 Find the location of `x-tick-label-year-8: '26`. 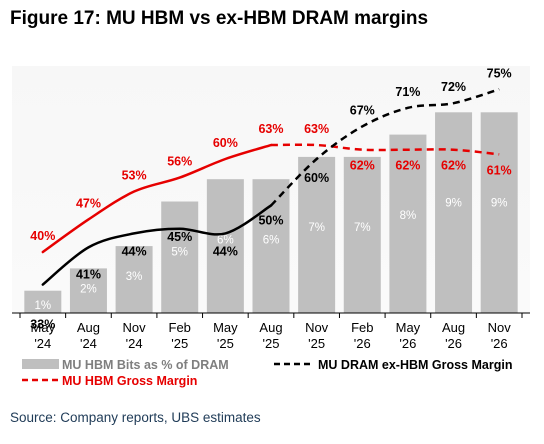

x-tick-label-year-8: '26 is located at coordinates (407, 343).